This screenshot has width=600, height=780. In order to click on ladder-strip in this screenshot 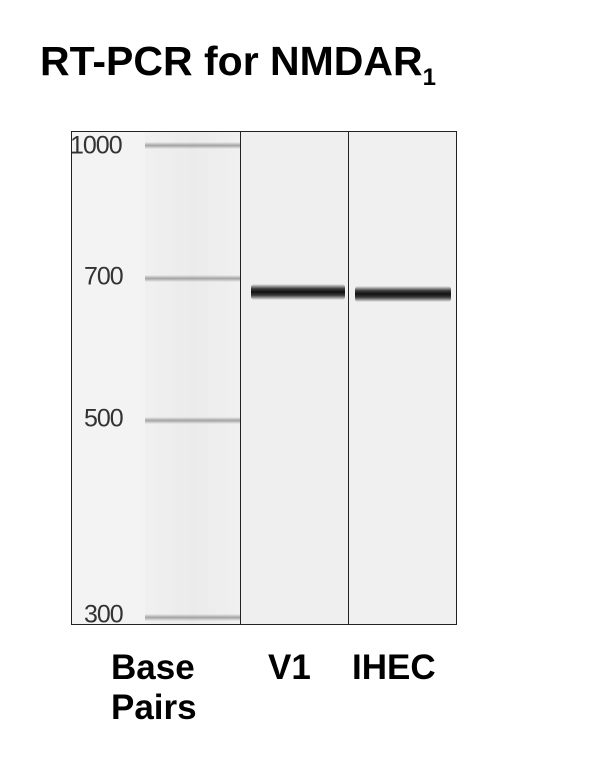, I will do `click(192, 378)`.